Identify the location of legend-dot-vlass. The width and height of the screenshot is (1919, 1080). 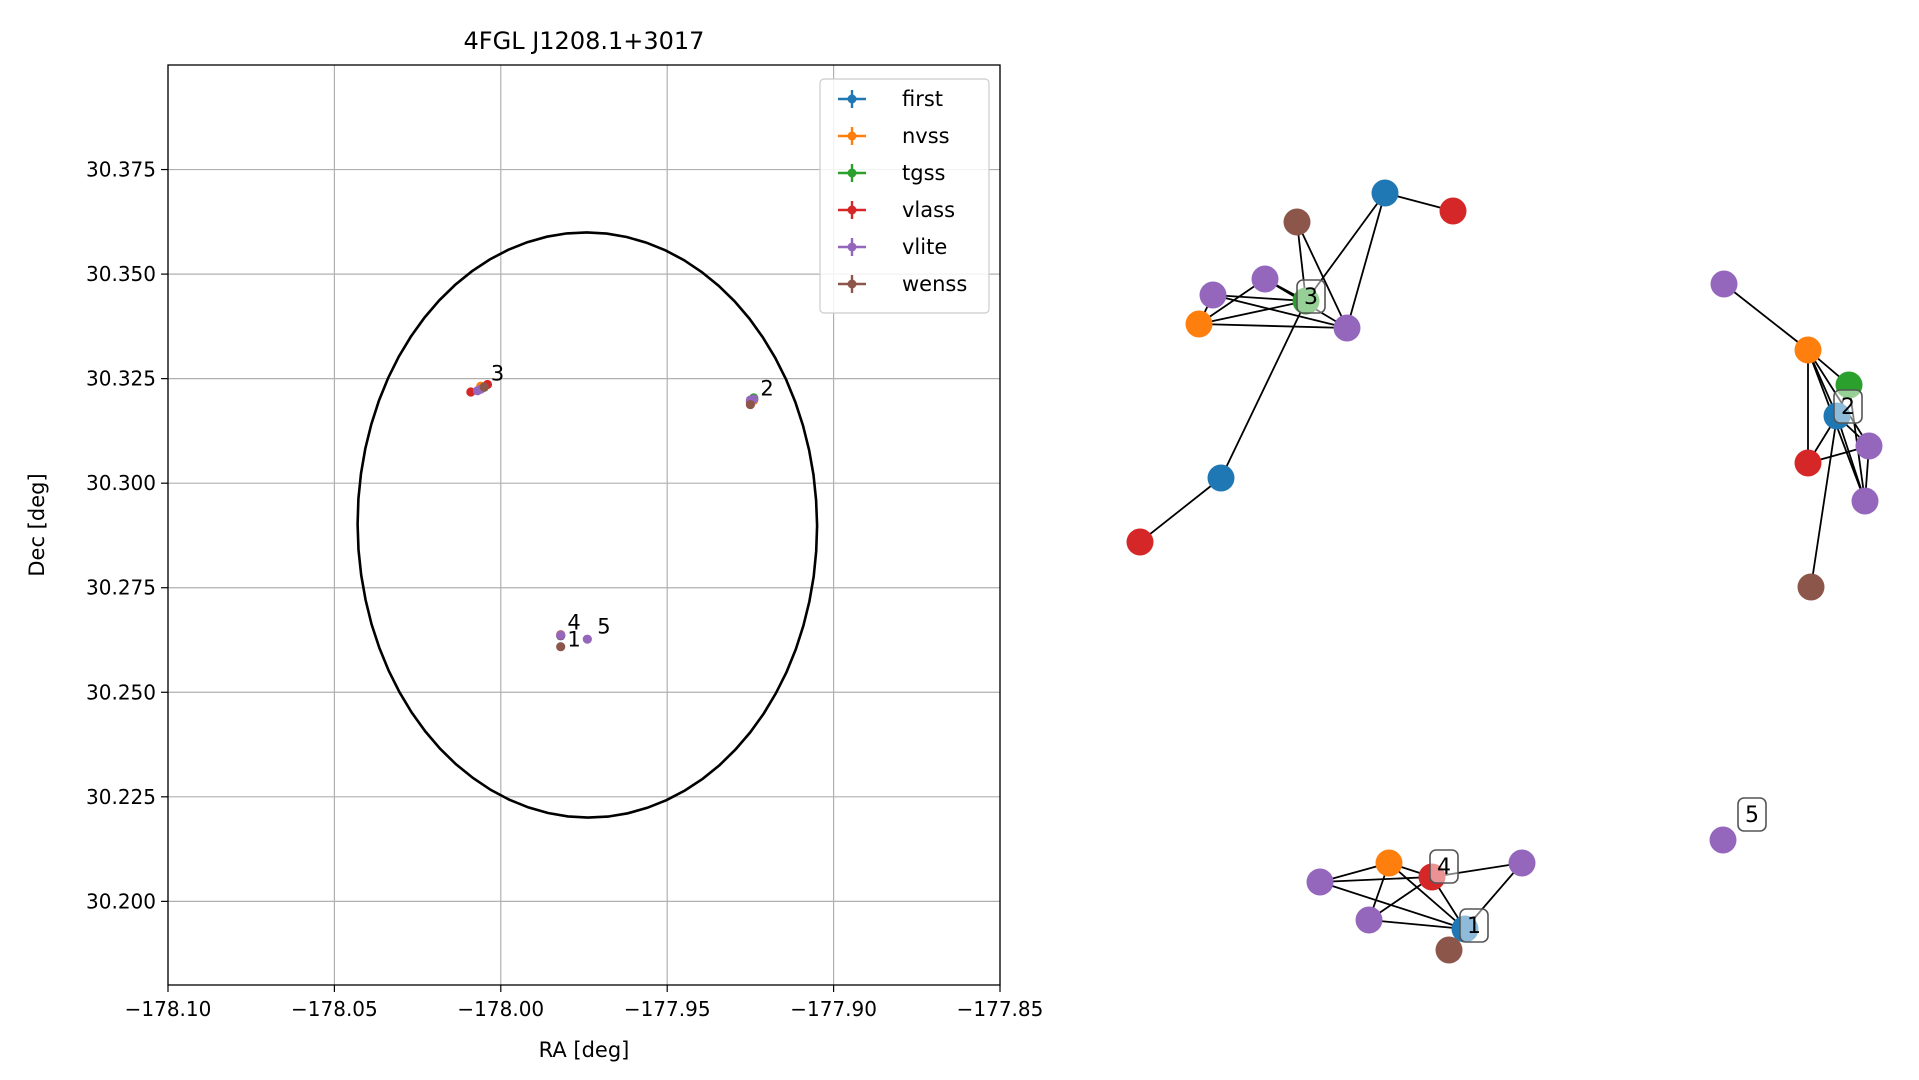
(852, 210).